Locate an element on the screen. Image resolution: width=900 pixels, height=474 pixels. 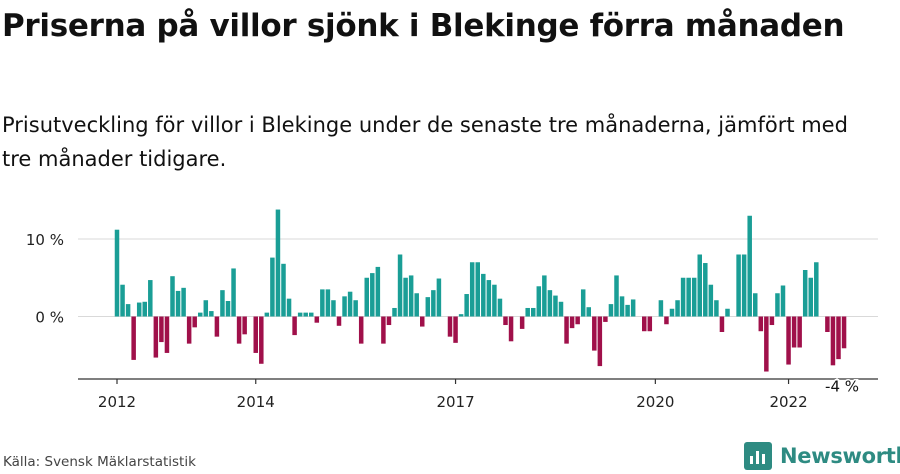
x-tick-label: 2022 is located at coordinates (788, 402).